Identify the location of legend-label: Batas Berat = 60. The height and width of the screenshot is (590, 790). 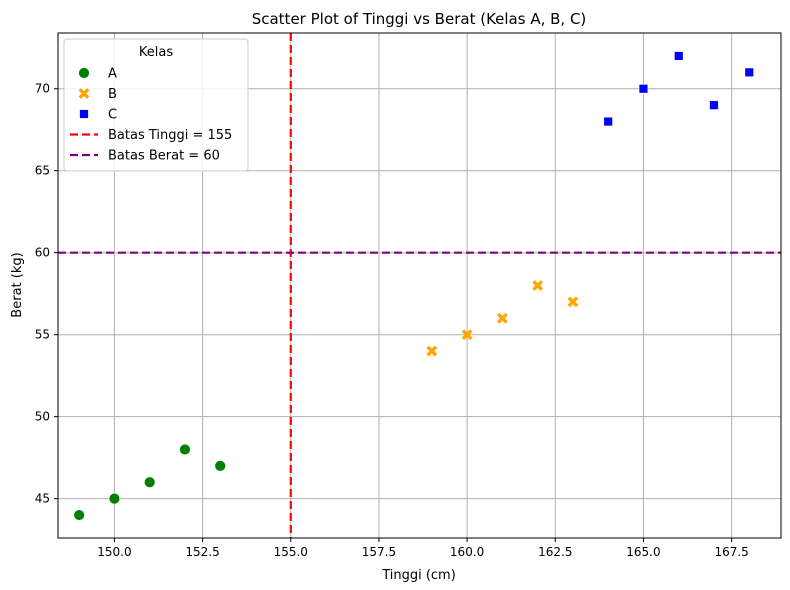
(164, 156).